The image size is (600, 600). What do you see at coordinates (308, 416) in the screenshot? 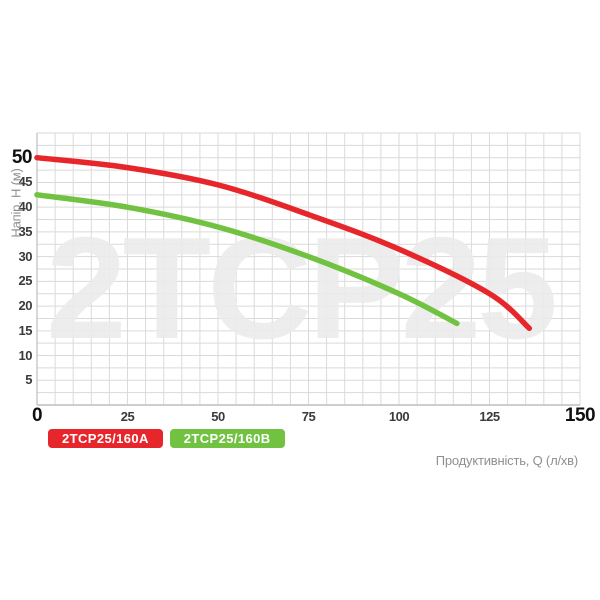
I see `x-tick-label-75: 75` at bounding box center [308, 416].